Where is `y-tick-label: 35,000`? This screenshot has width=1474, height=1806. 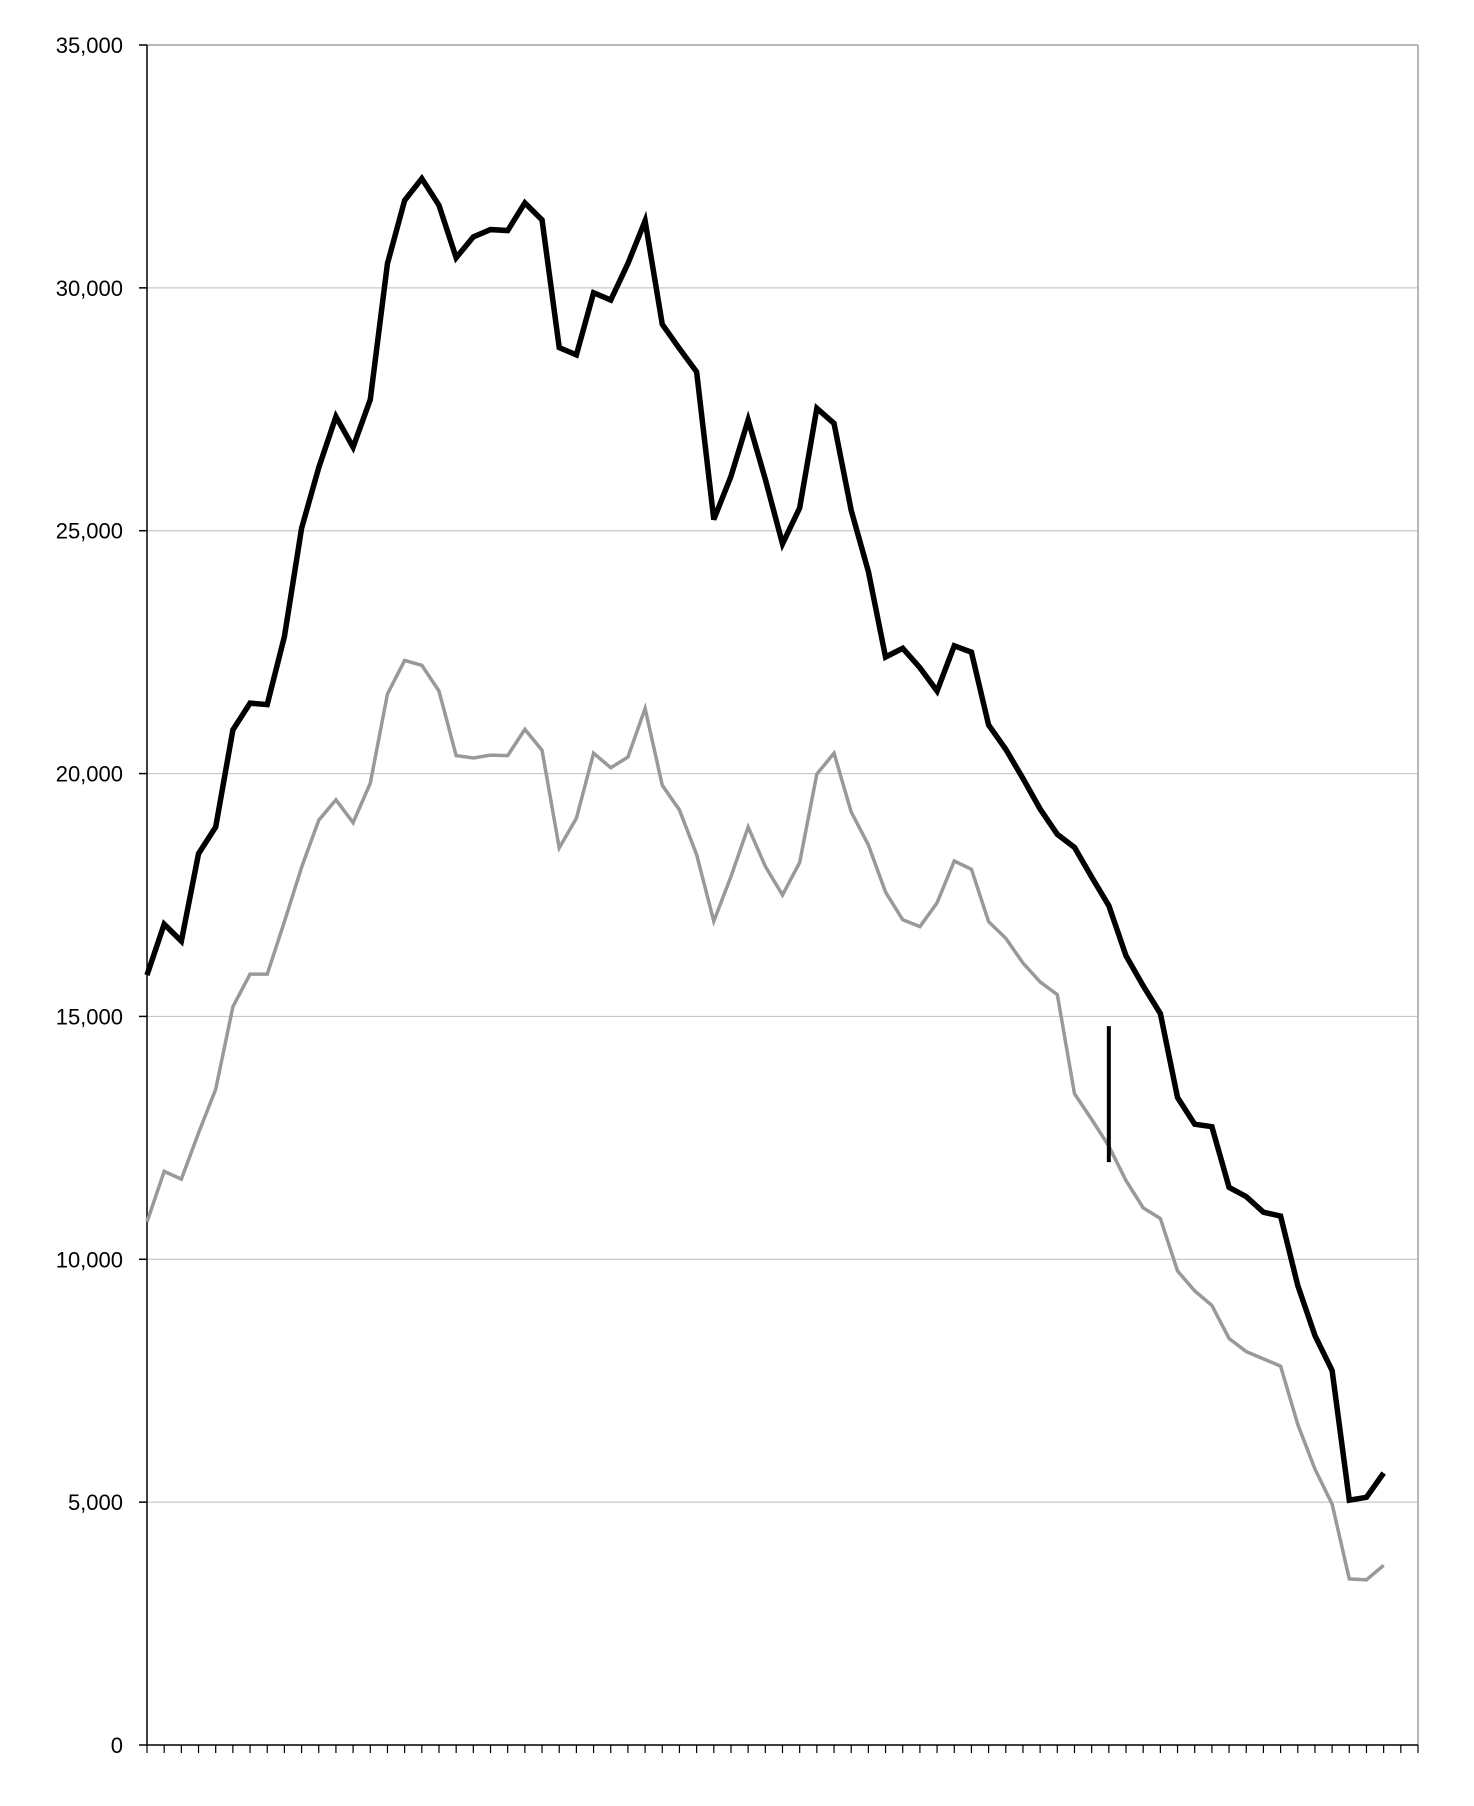
y-tick-label: 35,000 is located at coordinates (89, 45).